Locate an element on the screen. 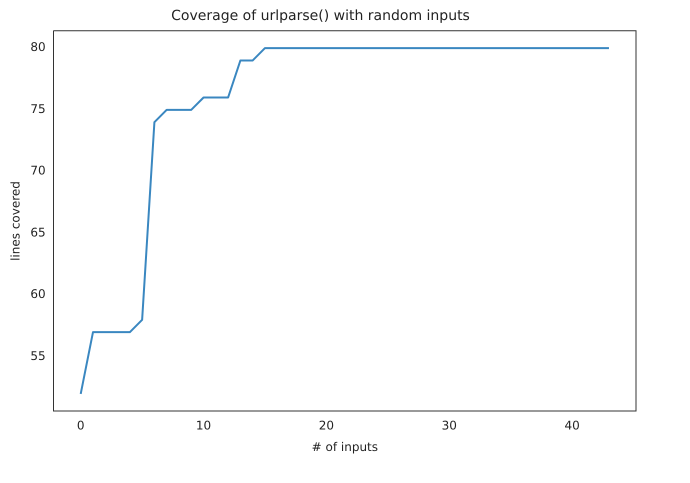  y-tick-label: 65 is located at coordinates (38, 232).